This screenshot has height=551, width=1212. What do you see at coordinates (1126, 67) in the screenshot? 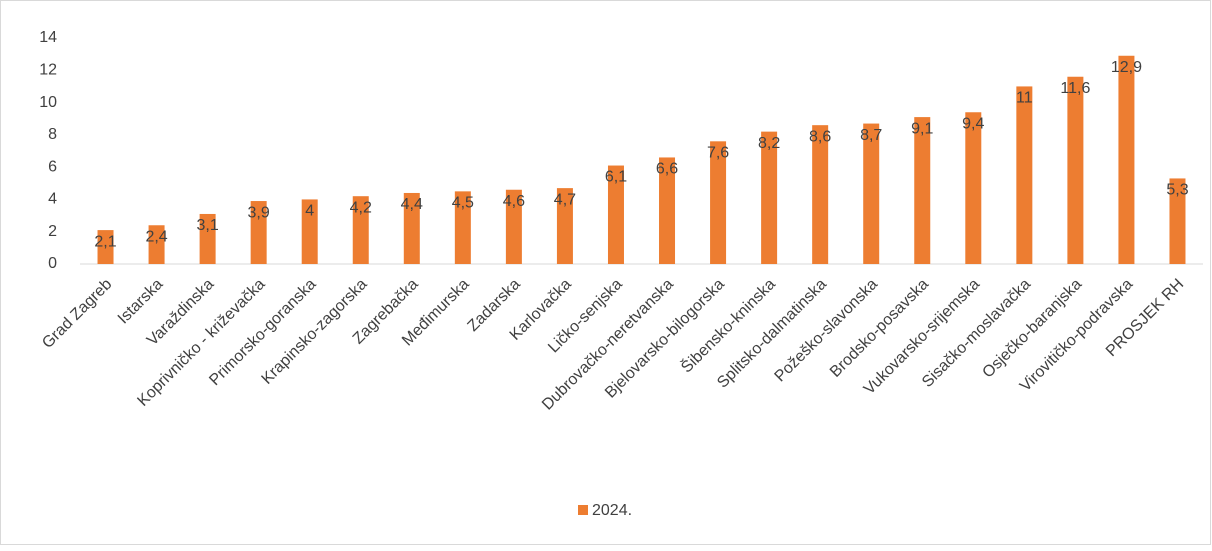
I see `data-label: 12,9` at bounding box center [1126, 67].